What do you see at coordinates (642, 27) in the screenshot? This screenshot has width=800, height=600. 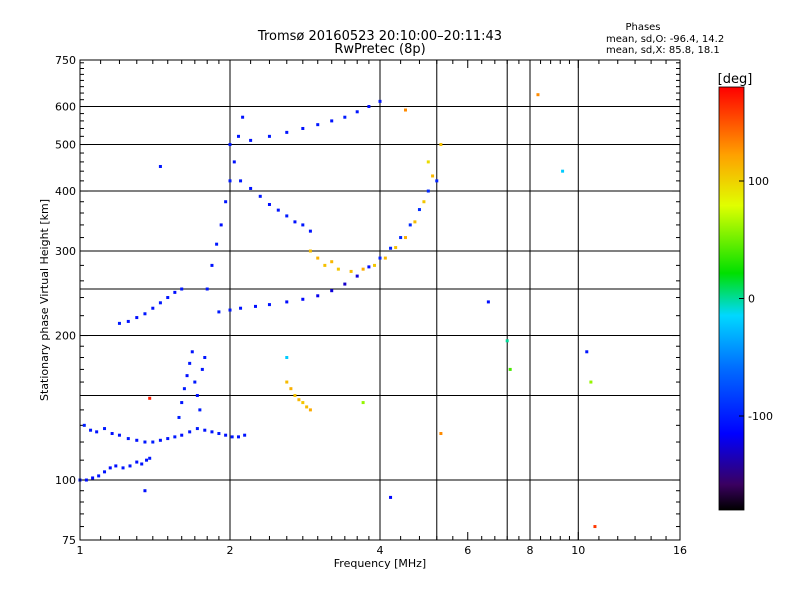 I see `stats-header: Phases` at bounding box center [642, 27].